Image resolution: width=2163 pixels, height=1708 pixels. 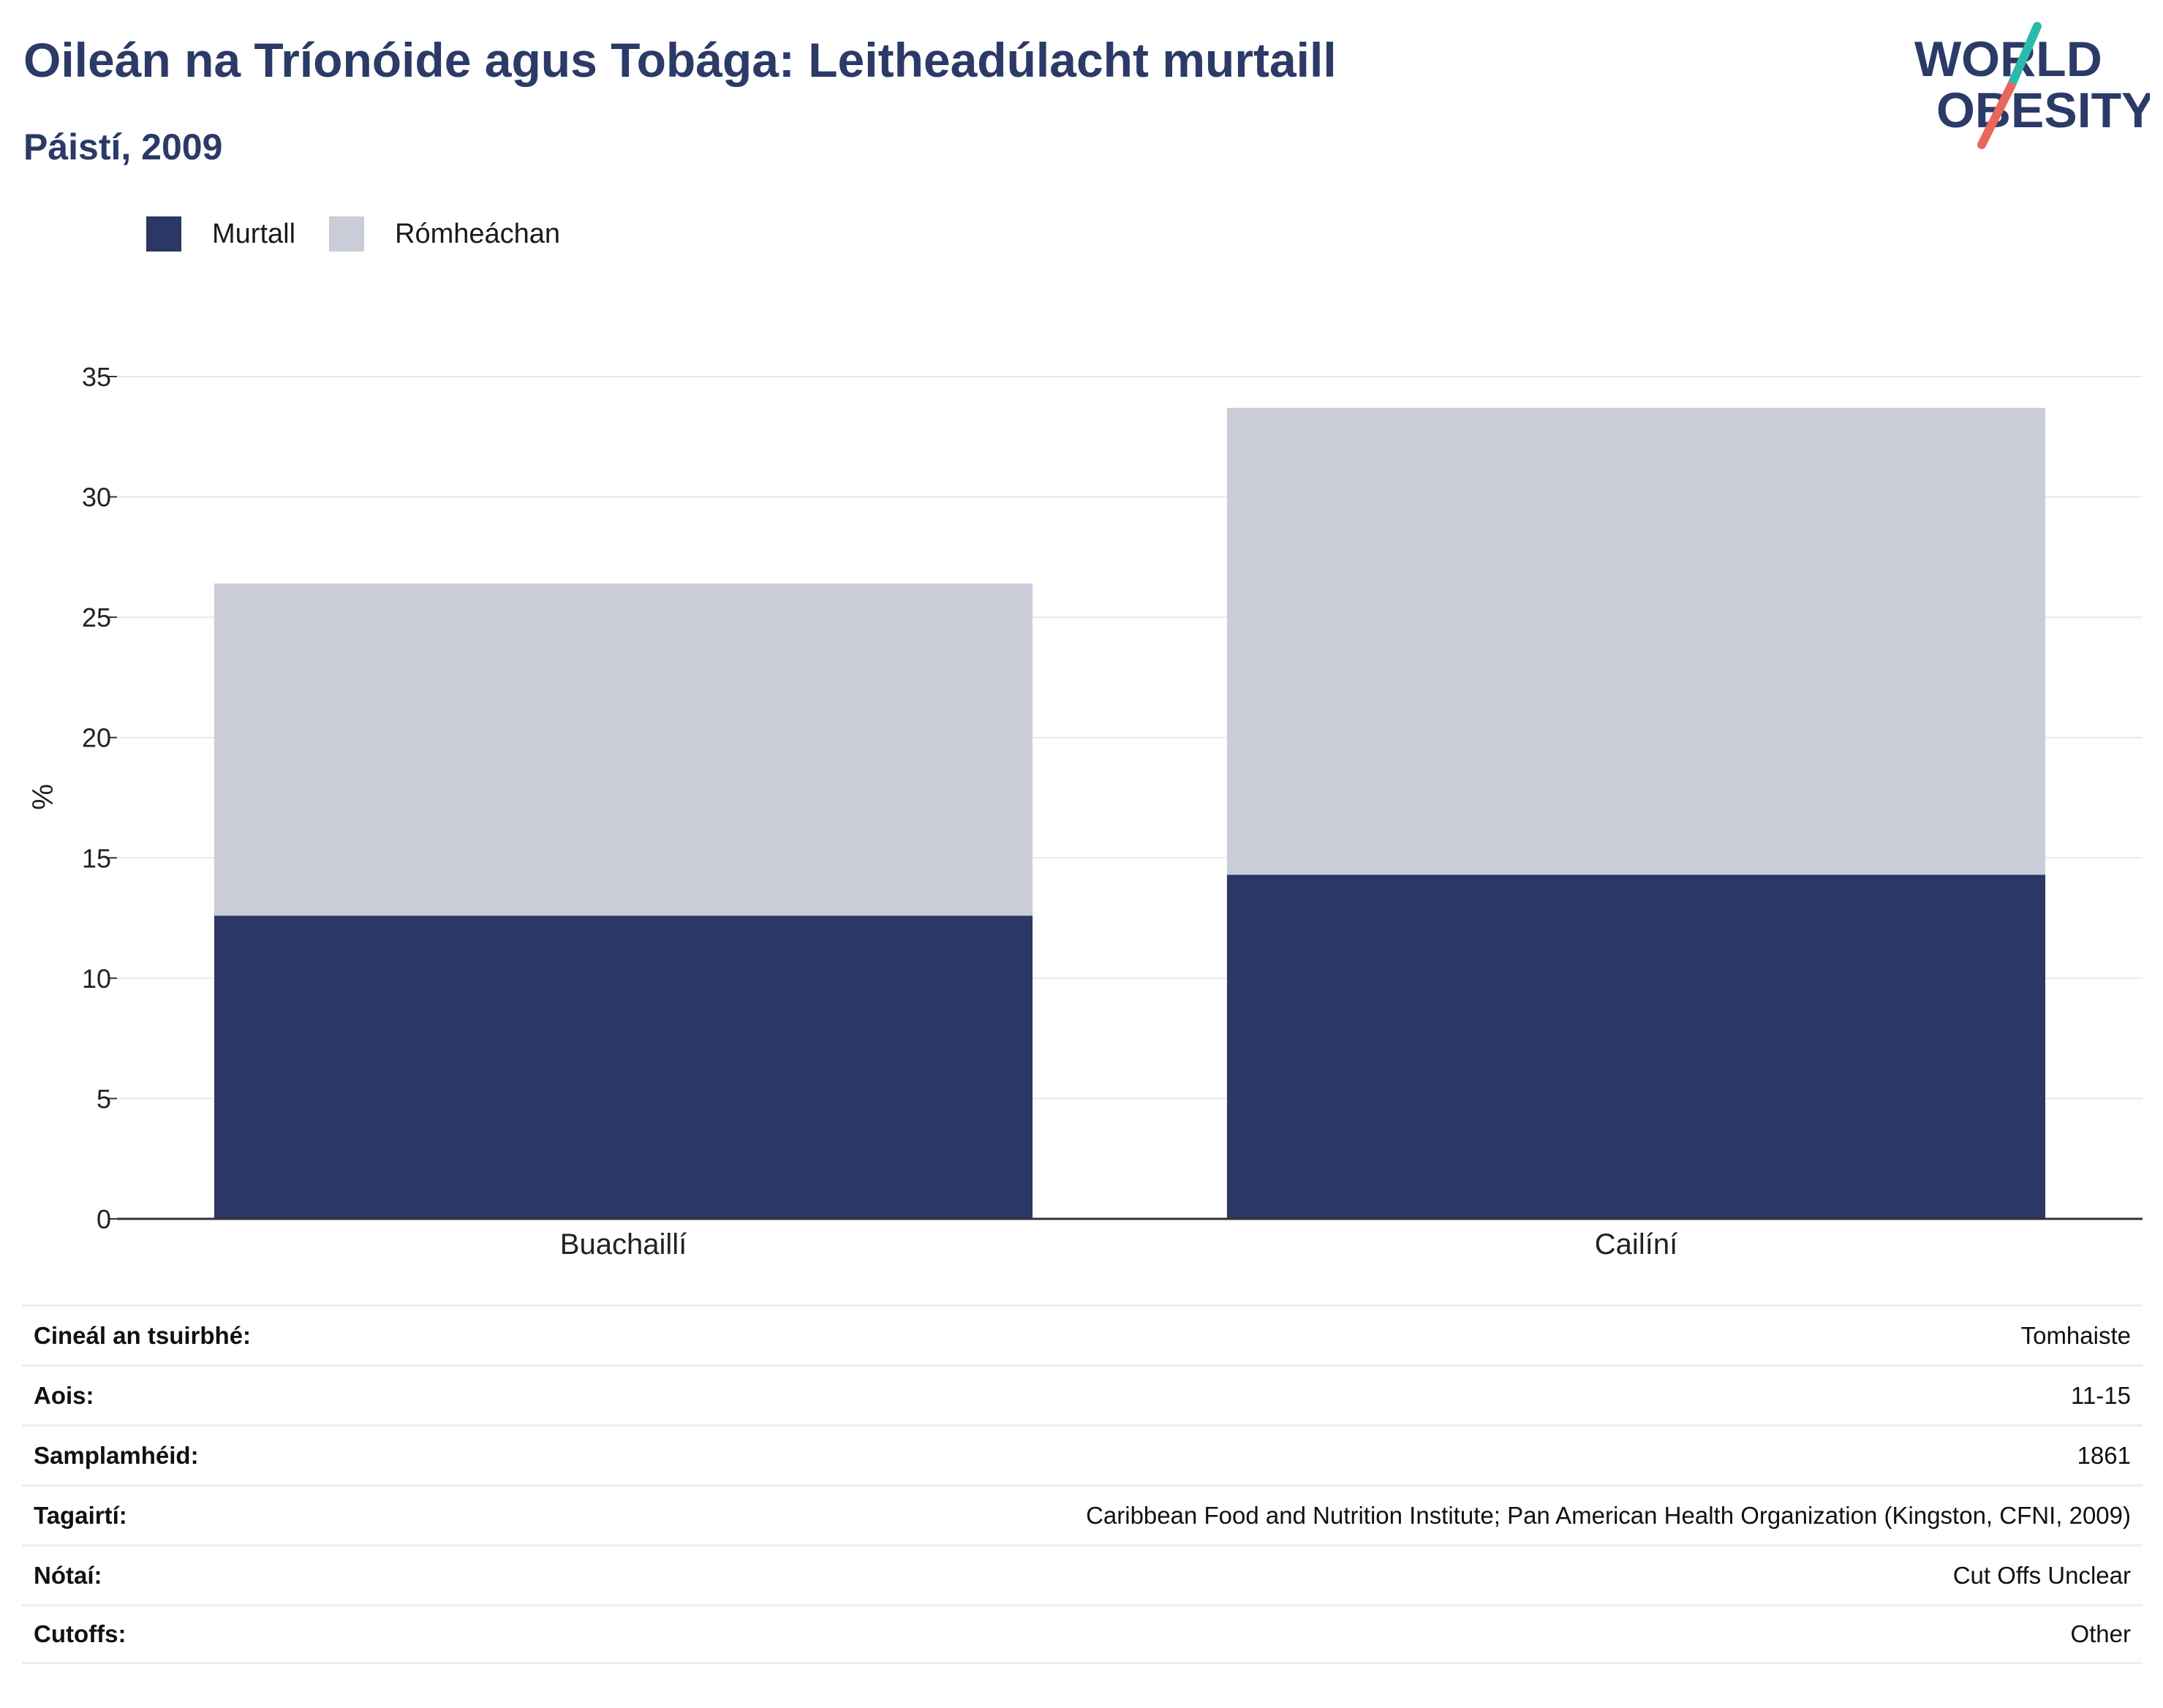 I want to click on info-label: Tagairtí:, so click(x=81, y=1515).